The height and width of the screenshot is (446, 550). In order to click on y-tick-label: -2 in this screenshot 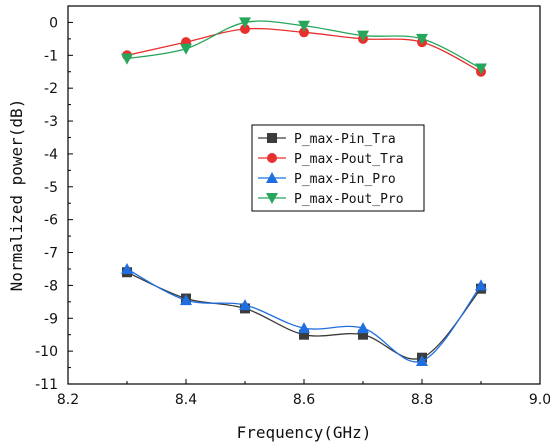, I will do `click(51, 89)`.